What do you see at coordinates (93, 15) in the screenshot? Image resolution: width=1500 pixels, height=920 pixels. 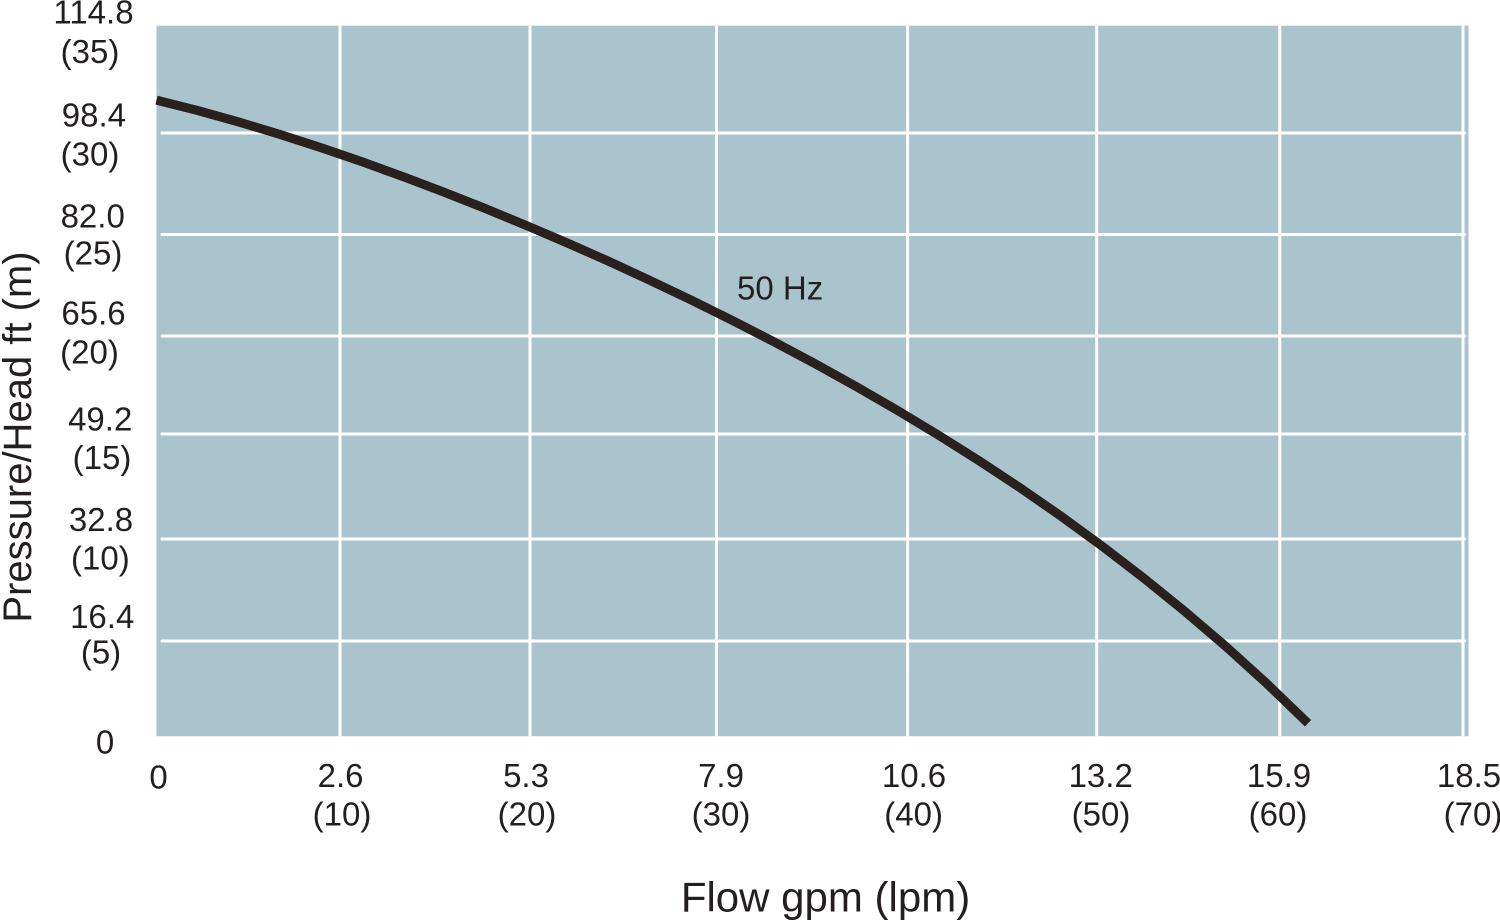 I see `svg-text: 114.8` at bounding box center [93, 15].